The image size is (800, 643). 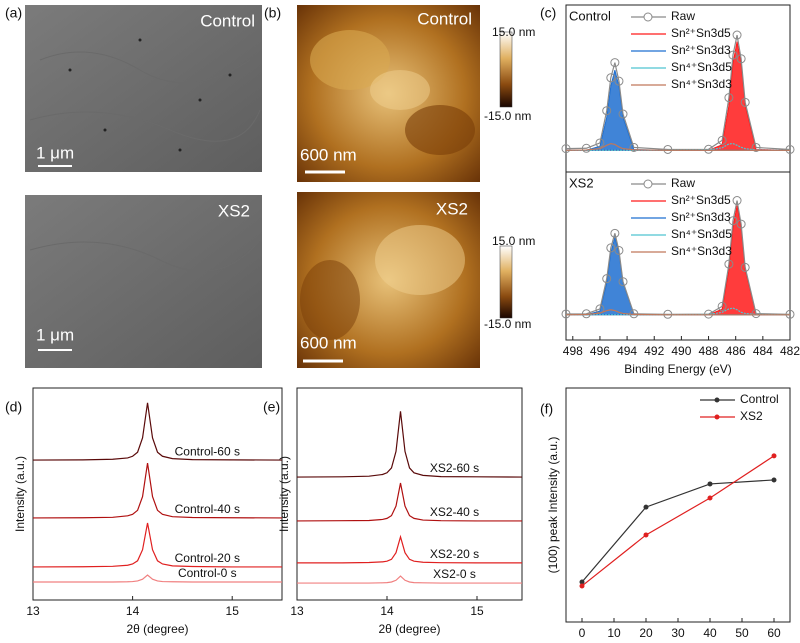 What do you see at coordinates (701, 84) in the screenshot?
I see `legend-label: Sn⁴⁺Sn3d3` at bounding box center [701, 84].